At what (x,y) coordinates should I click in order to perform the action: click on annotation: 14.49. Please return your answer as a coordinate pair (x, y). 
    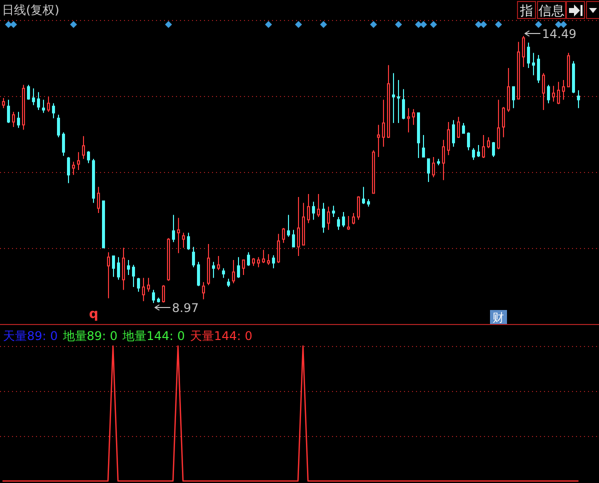
    Looking at the image, I should click on (559, 34).